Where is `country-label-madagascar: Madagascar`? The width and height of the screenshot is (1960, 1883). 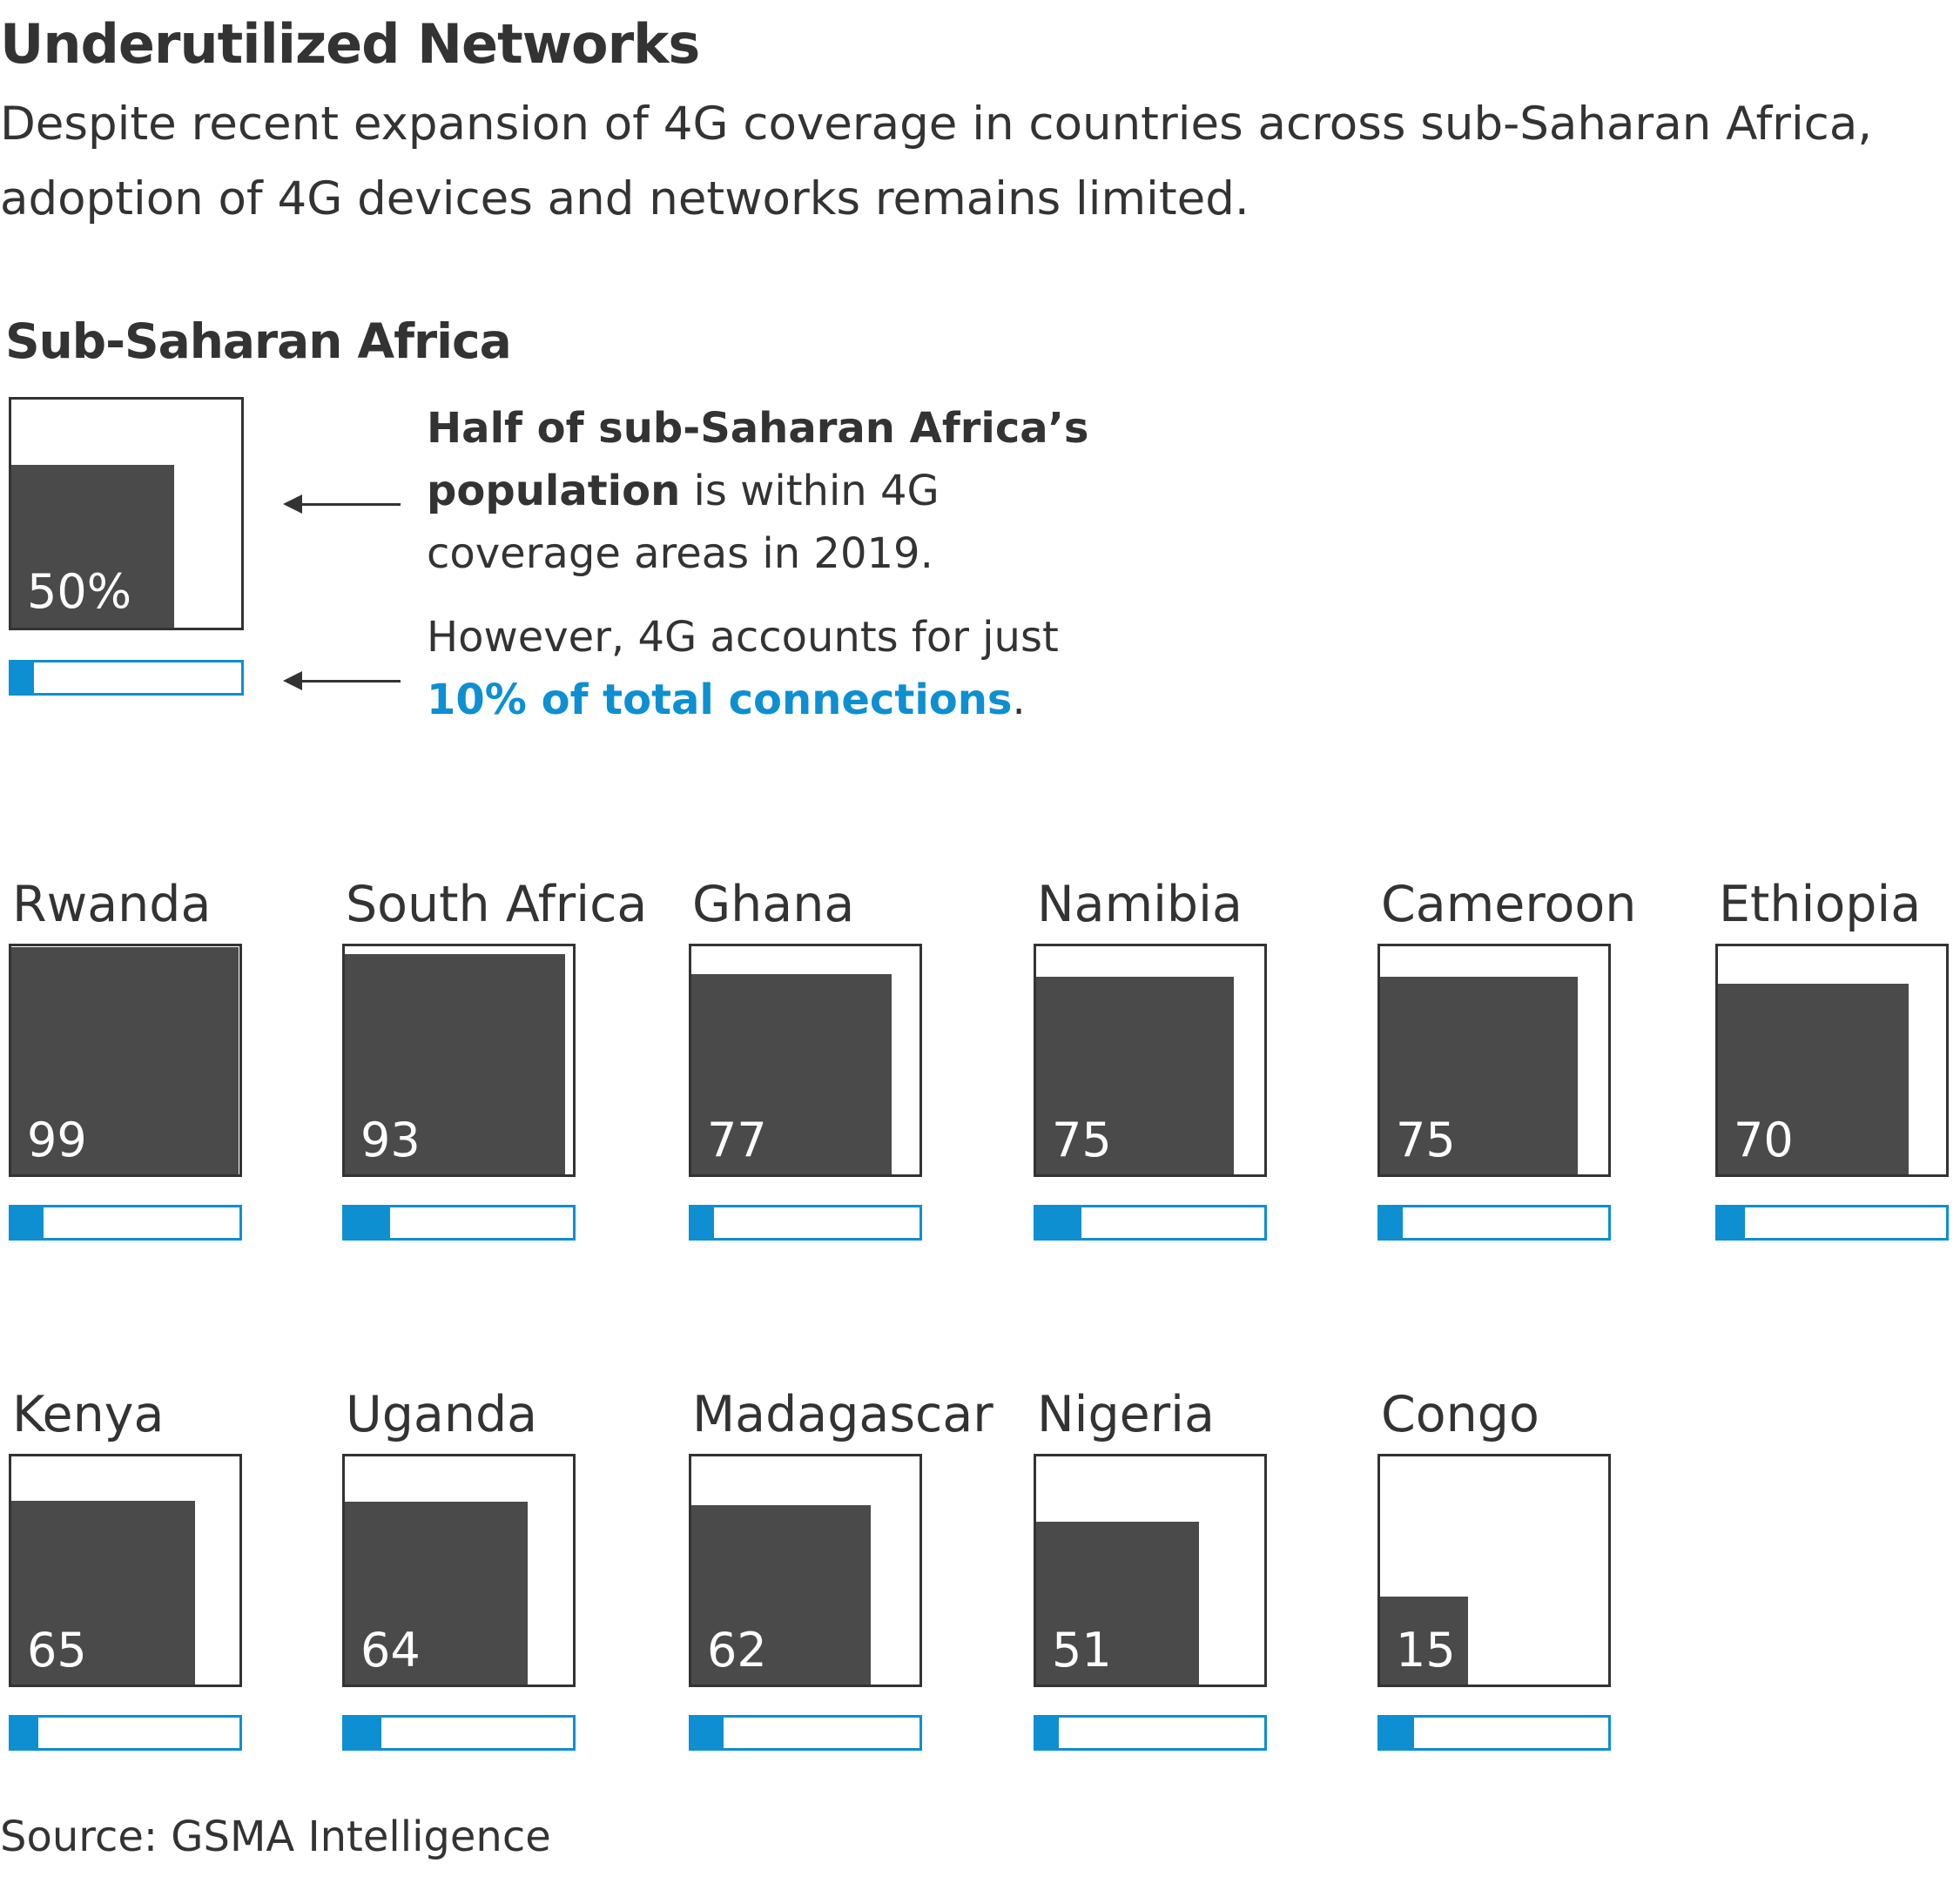 country-label-madagascar: Madagascar is located at coordinates (842, 1414).